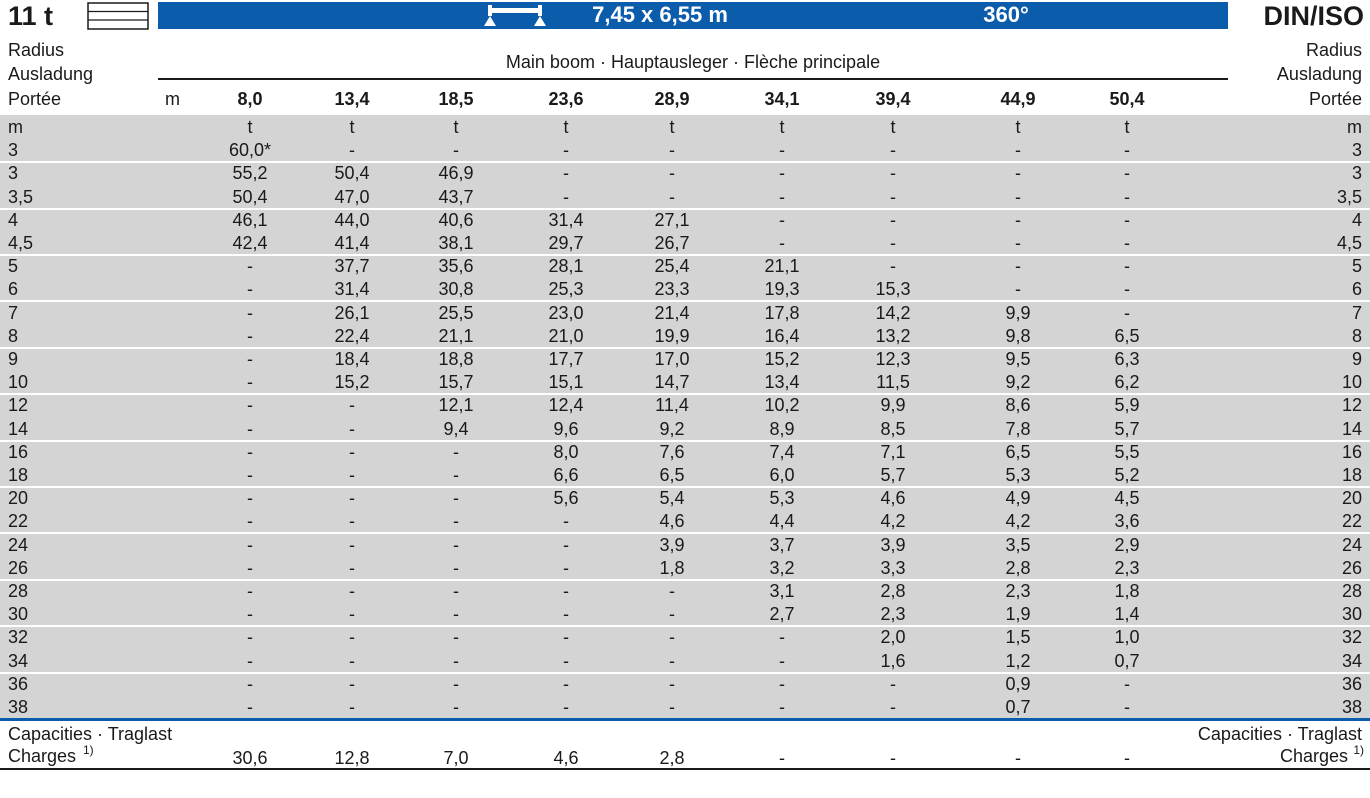  What do you see at coordinates (456, 428) in the screenshot?
I see `capacity: 9,4` at bounding box center [456, 428].